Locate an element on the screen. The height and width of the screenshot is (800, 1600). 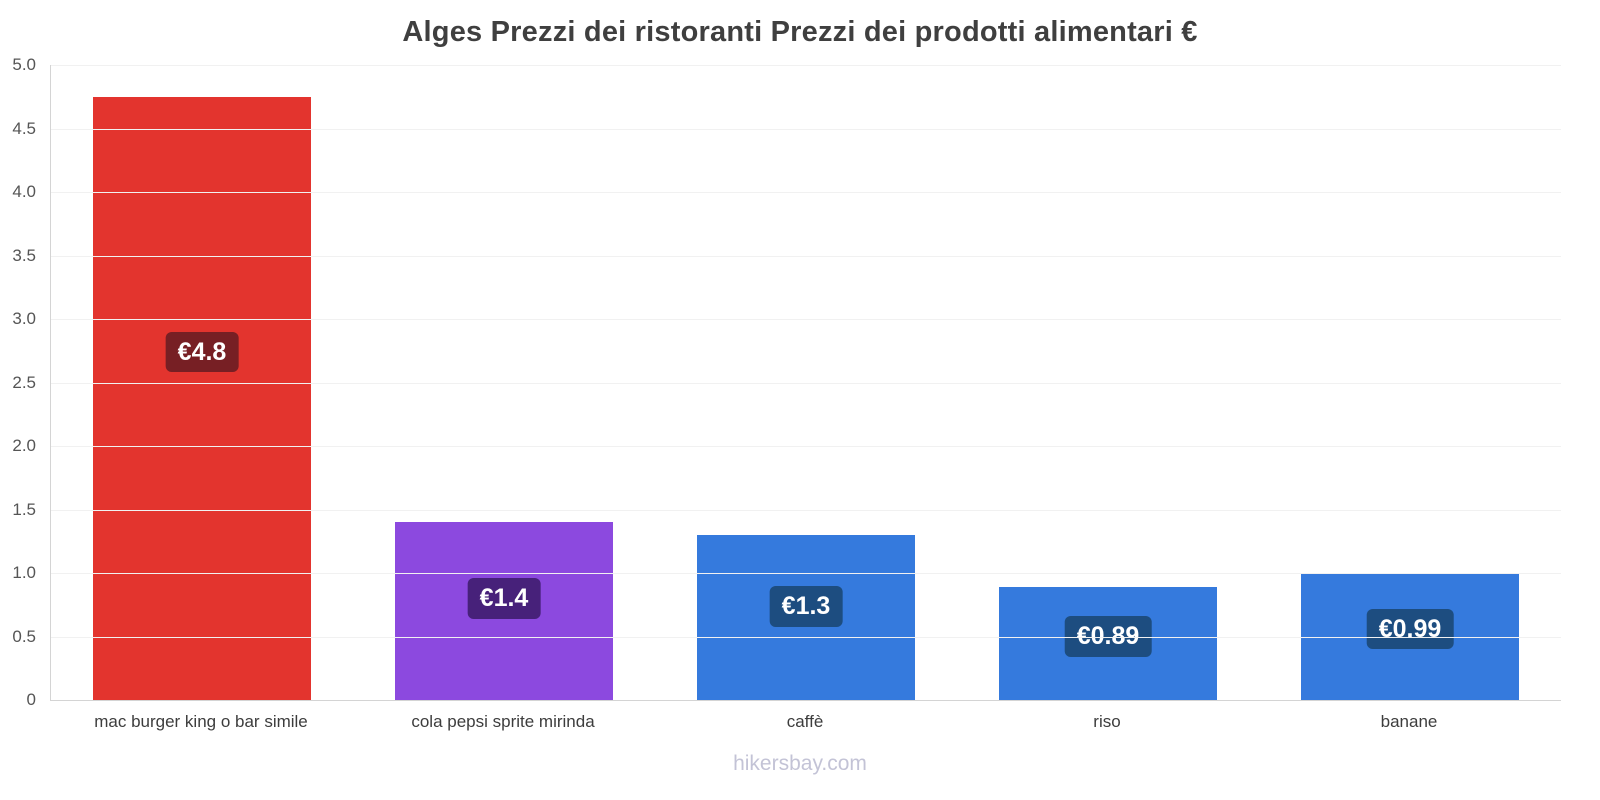
bar-slot: €1.4 is located at coordinates (504, 382).